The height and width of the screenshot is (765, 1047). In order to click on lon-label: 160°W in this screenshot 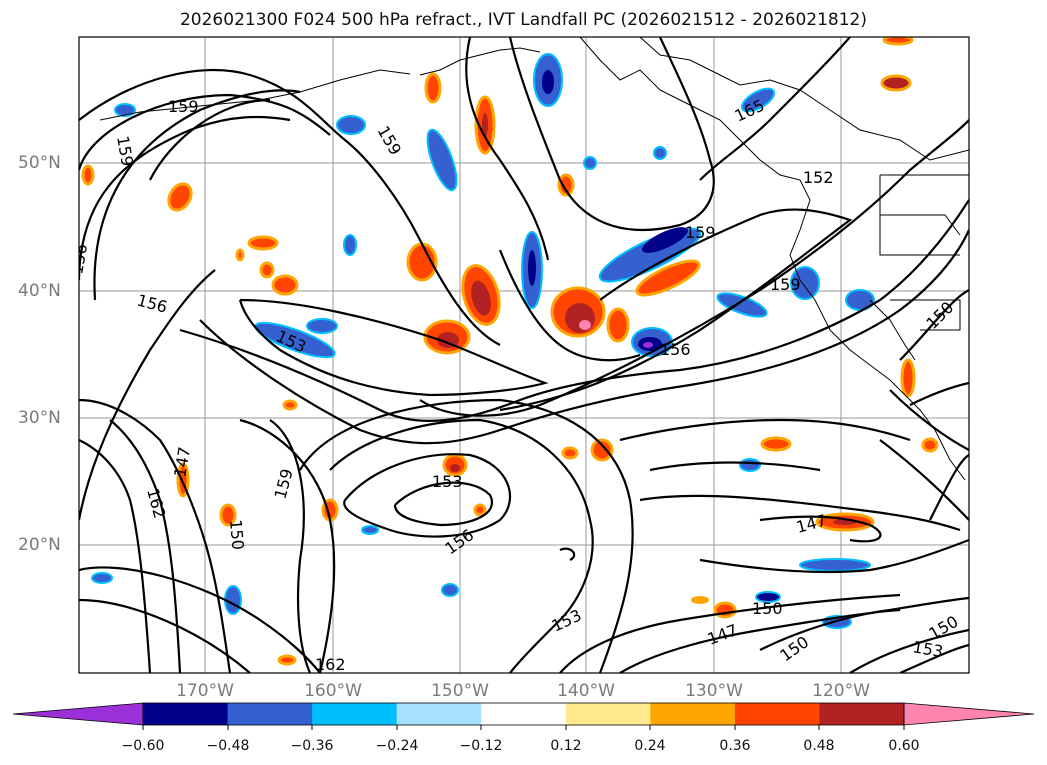, I will do `click(333, 691)`.